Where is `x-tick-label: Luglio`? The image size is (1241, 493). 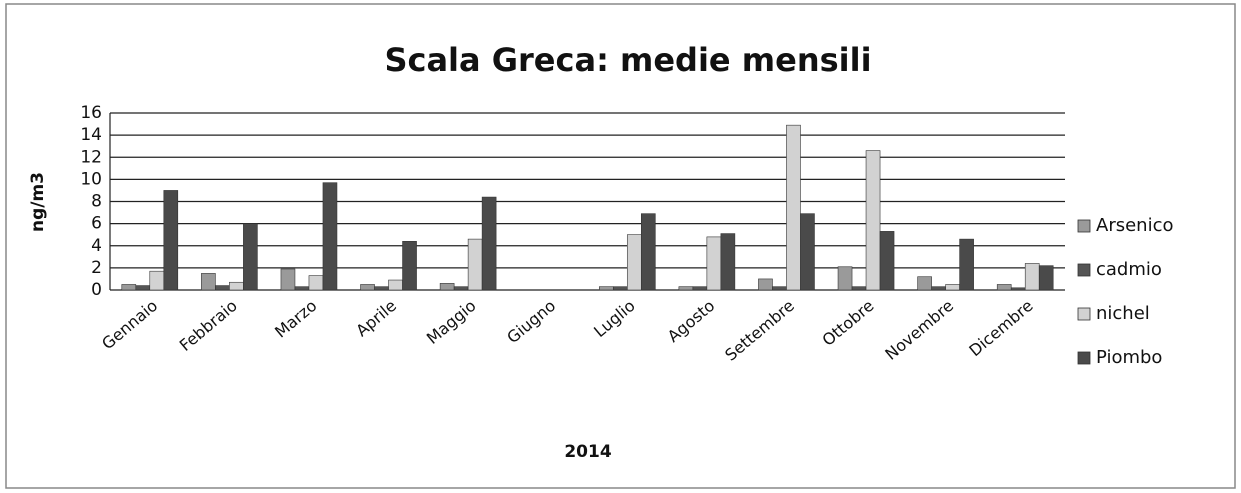
x-tick-label: Luglio is located at coordinates (614, 318).